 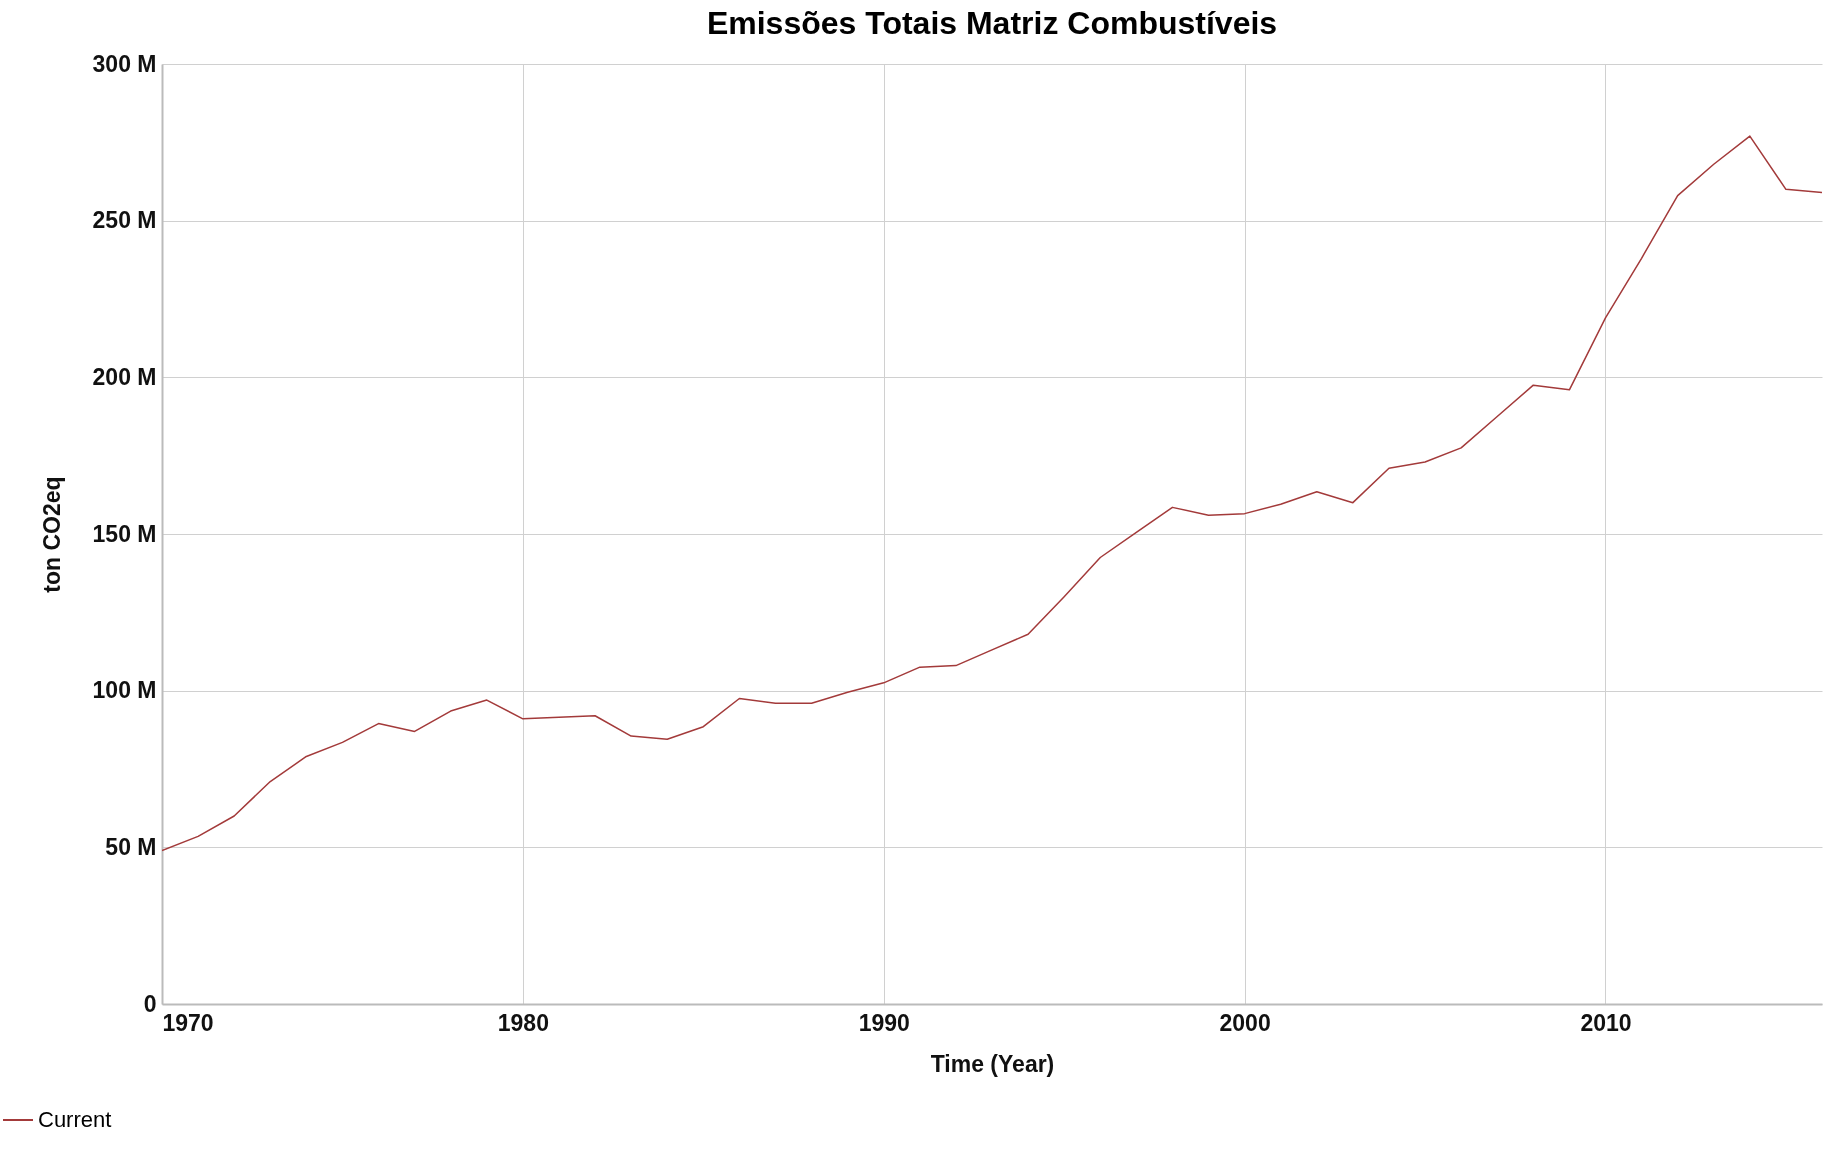 What do you see at coordinates (124, 63) in the screenshot?
I see `y-tick-label: 300 M` at bounding box center [124, 63].